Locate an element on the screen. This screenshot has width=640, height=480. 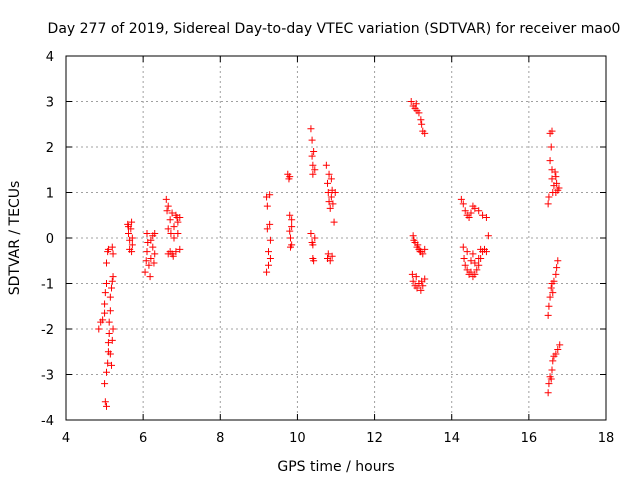
y-tick-label: -3 is located at coordinates (47, 376).